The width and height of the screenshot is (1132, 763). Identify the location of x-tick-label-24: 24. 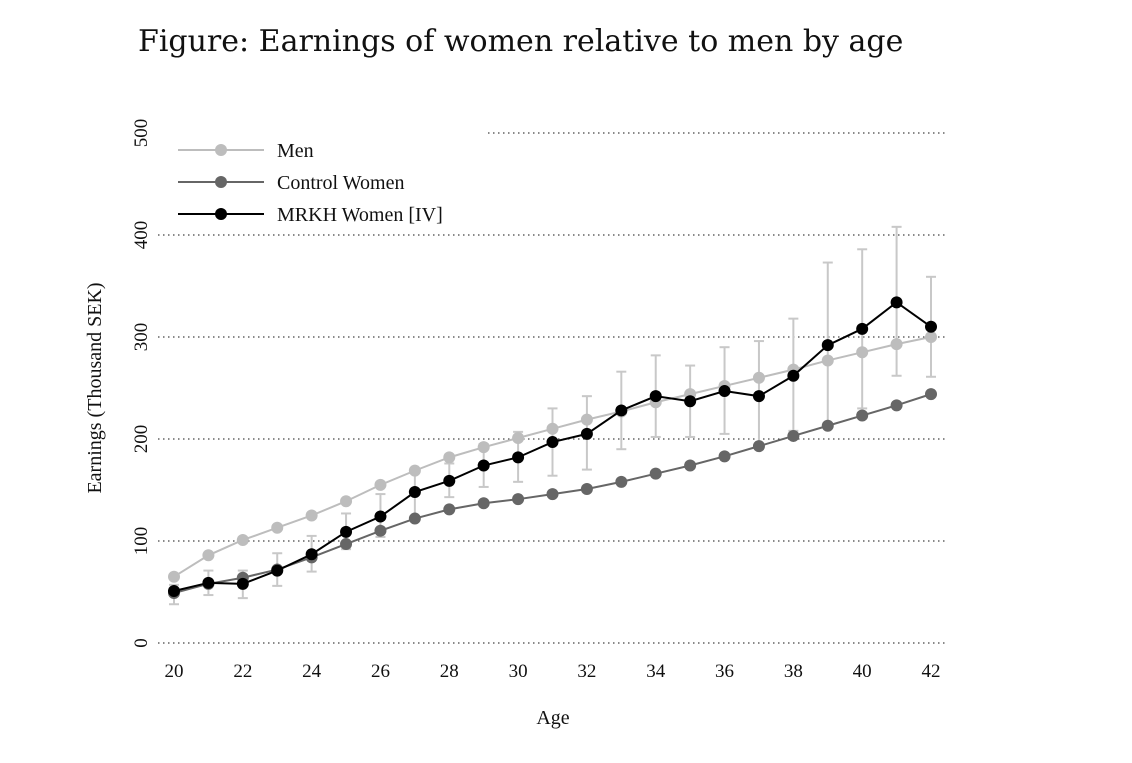
(312, 671).